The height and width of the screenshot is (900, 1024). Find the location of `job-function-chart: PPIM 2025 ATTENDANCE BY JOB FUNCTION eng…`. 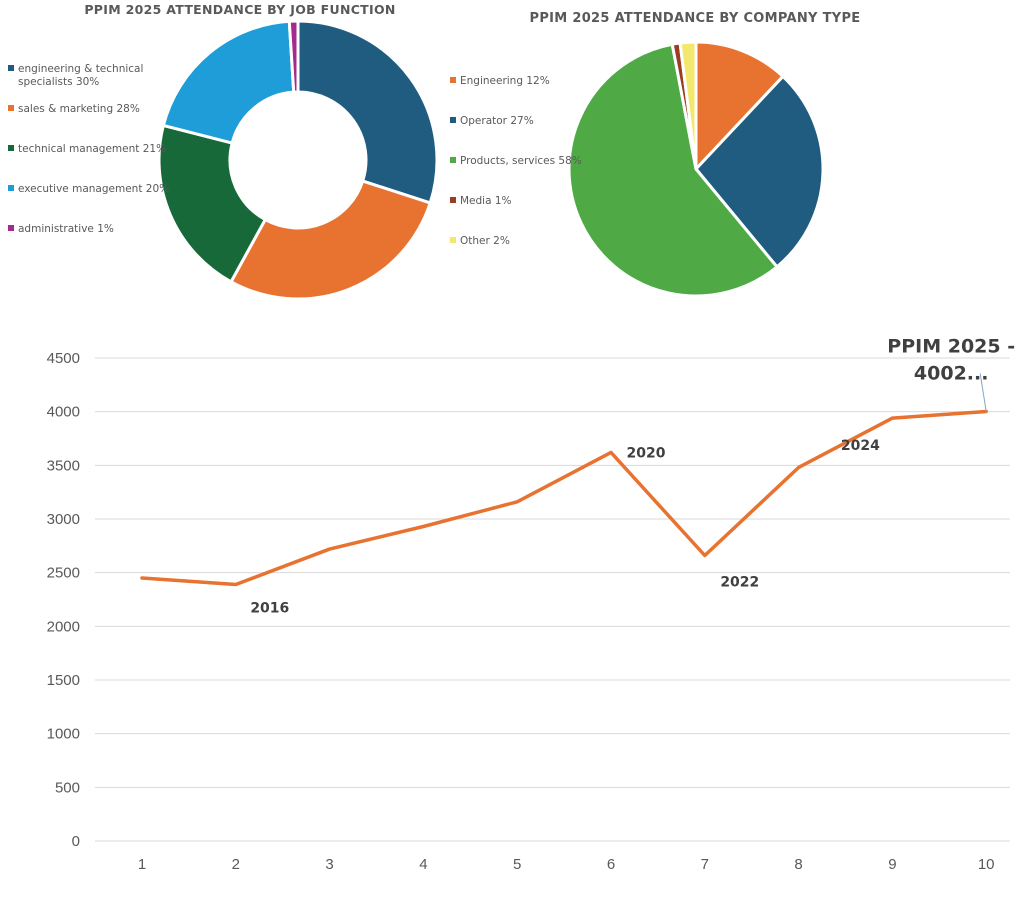

job-function-chart: PPIM 2025 ATTENDANCE BY JOB FUNCTION eng… is located at coordinates (223, 151).